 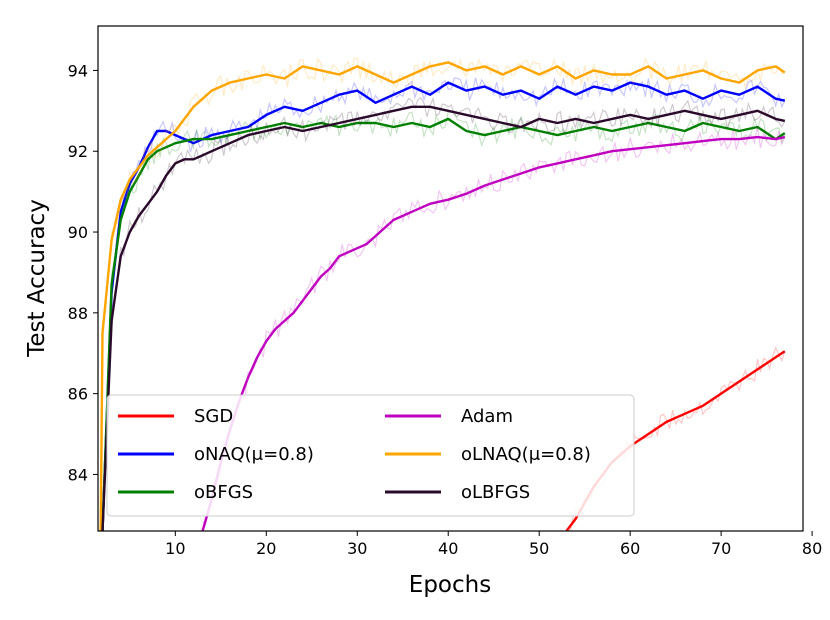 What do you see at coordinates (213, 416) in the screenshot?
I see `legend-label-sgd: SGD` at bounding box center [213, 416].